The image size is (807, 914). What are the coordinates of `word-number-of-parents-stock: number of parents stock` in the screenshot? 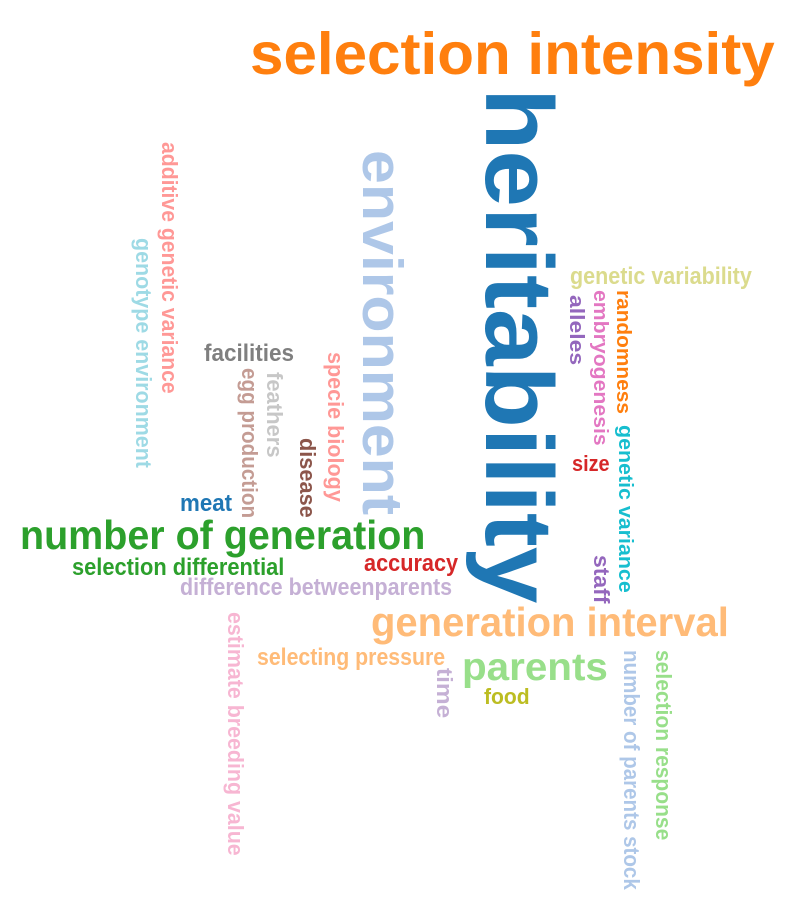 It's located at (631, 770).